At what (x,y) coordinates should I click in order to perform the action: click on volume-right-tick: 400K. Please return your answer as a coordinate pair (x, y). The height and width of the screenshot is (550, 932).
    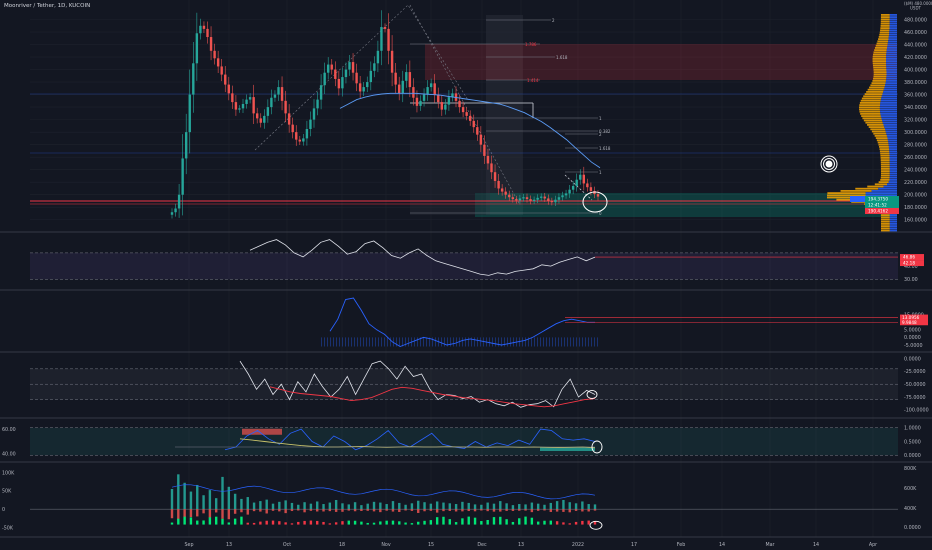
    Looking at the image, I should click on (910, 509).